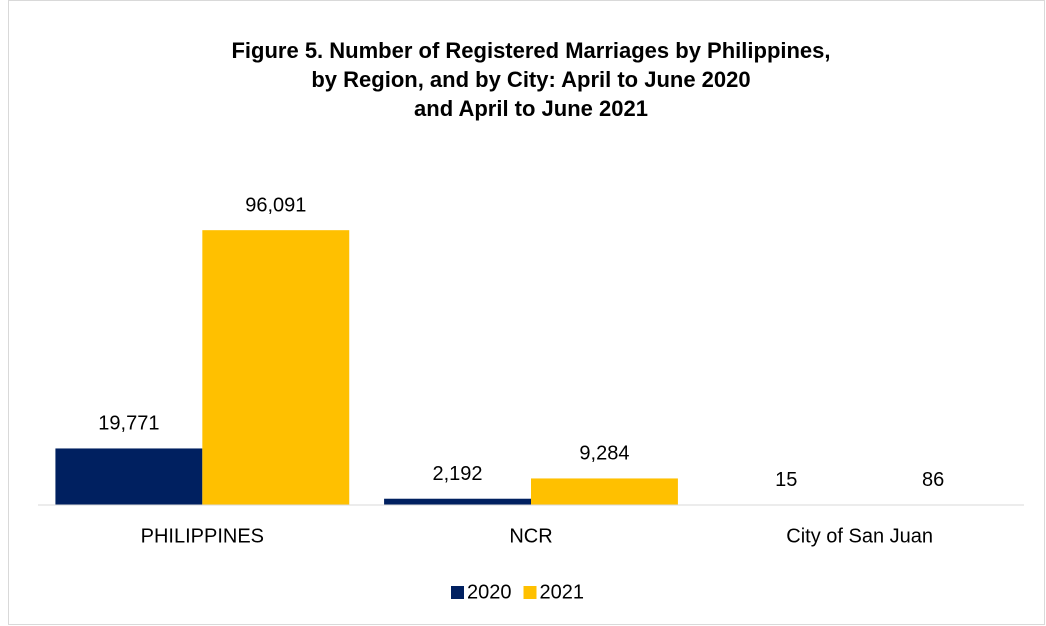  What do you see at coordinates (604, 454) in the screenshot?
I see `value-label: 9,284` at bounding box center [604, 454].